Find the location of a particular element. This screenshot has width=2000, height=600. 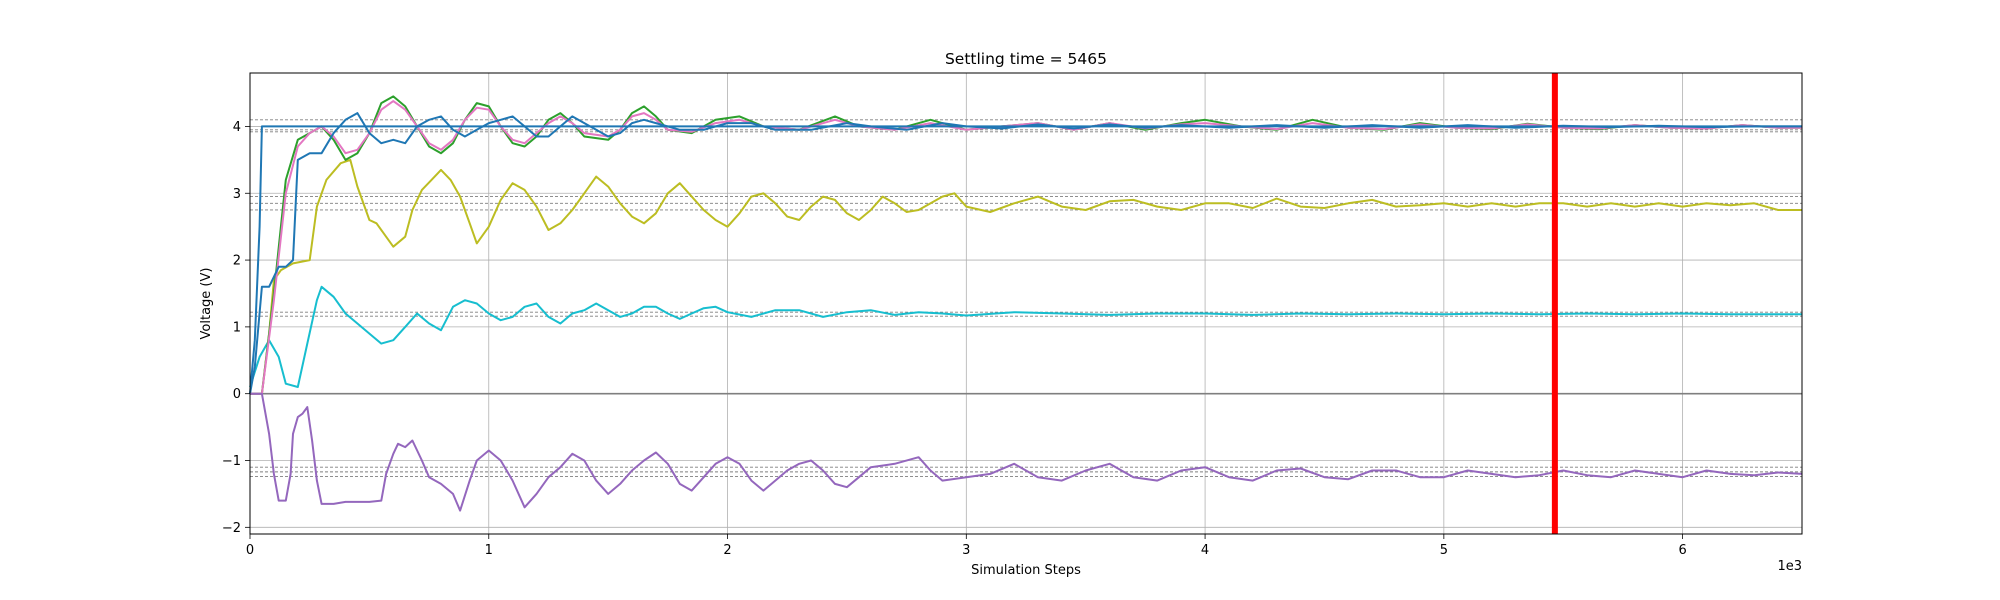

x-tick-label: 6 is located at coordinates (1682, 550).